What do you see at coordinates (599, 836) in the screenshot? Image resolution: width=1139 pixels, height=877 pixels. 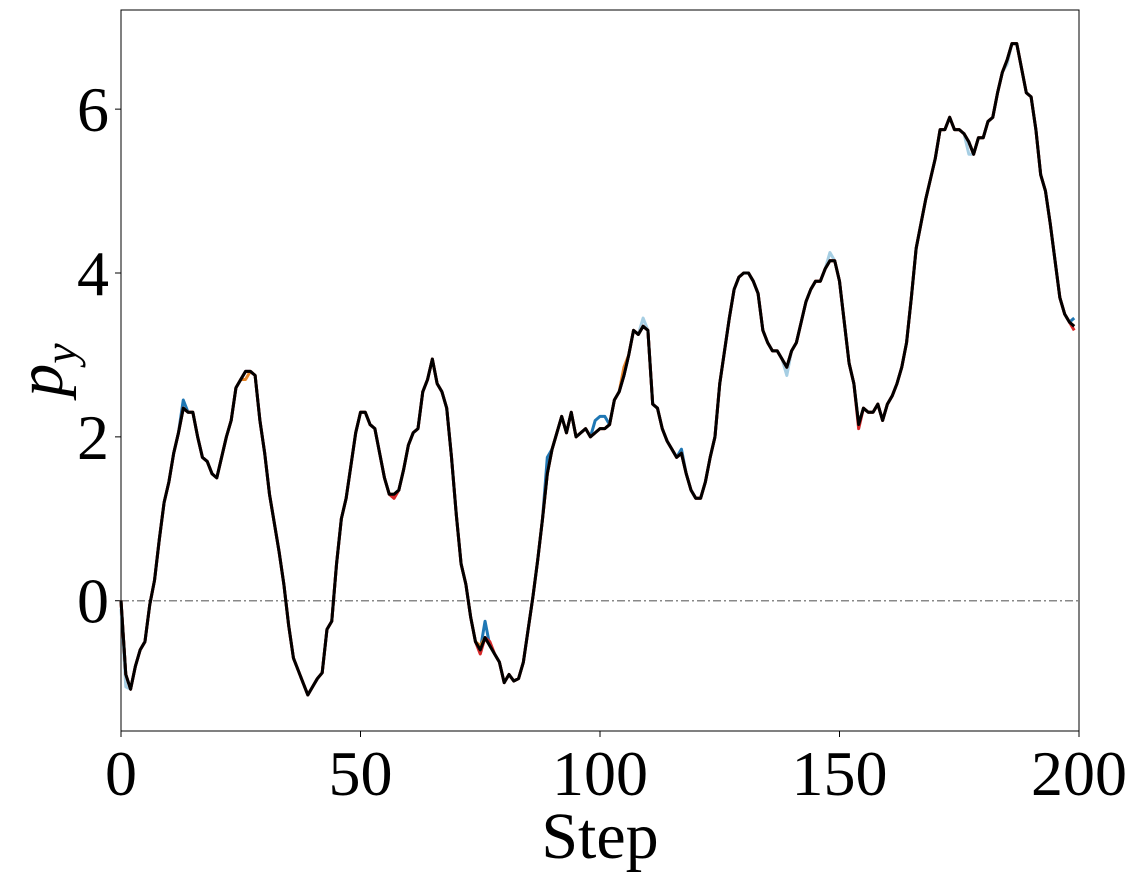 I see `x-axis-label: Step` at bounding box center [599, 836].